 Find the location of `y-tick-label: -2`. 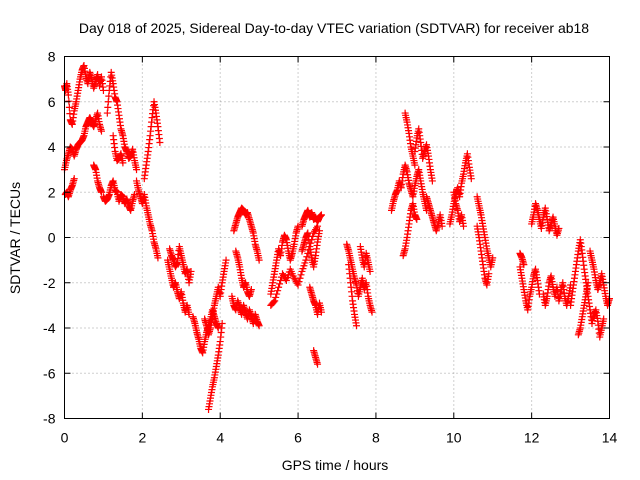

y-tick-label: -2 is located at coordinates (49, 283).